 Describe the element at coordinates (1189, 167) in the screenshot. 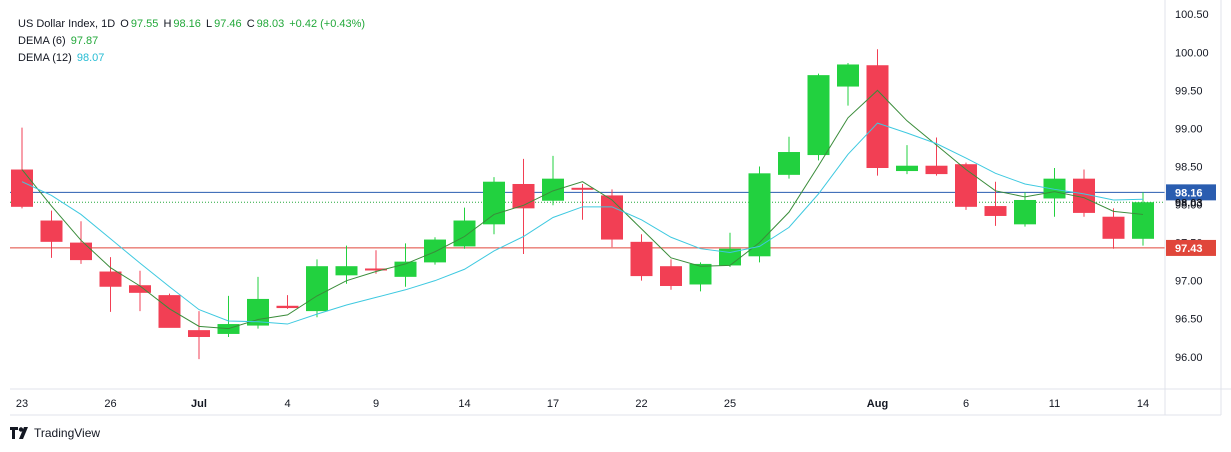

I see `y-tick-label: 98.50` at that location.